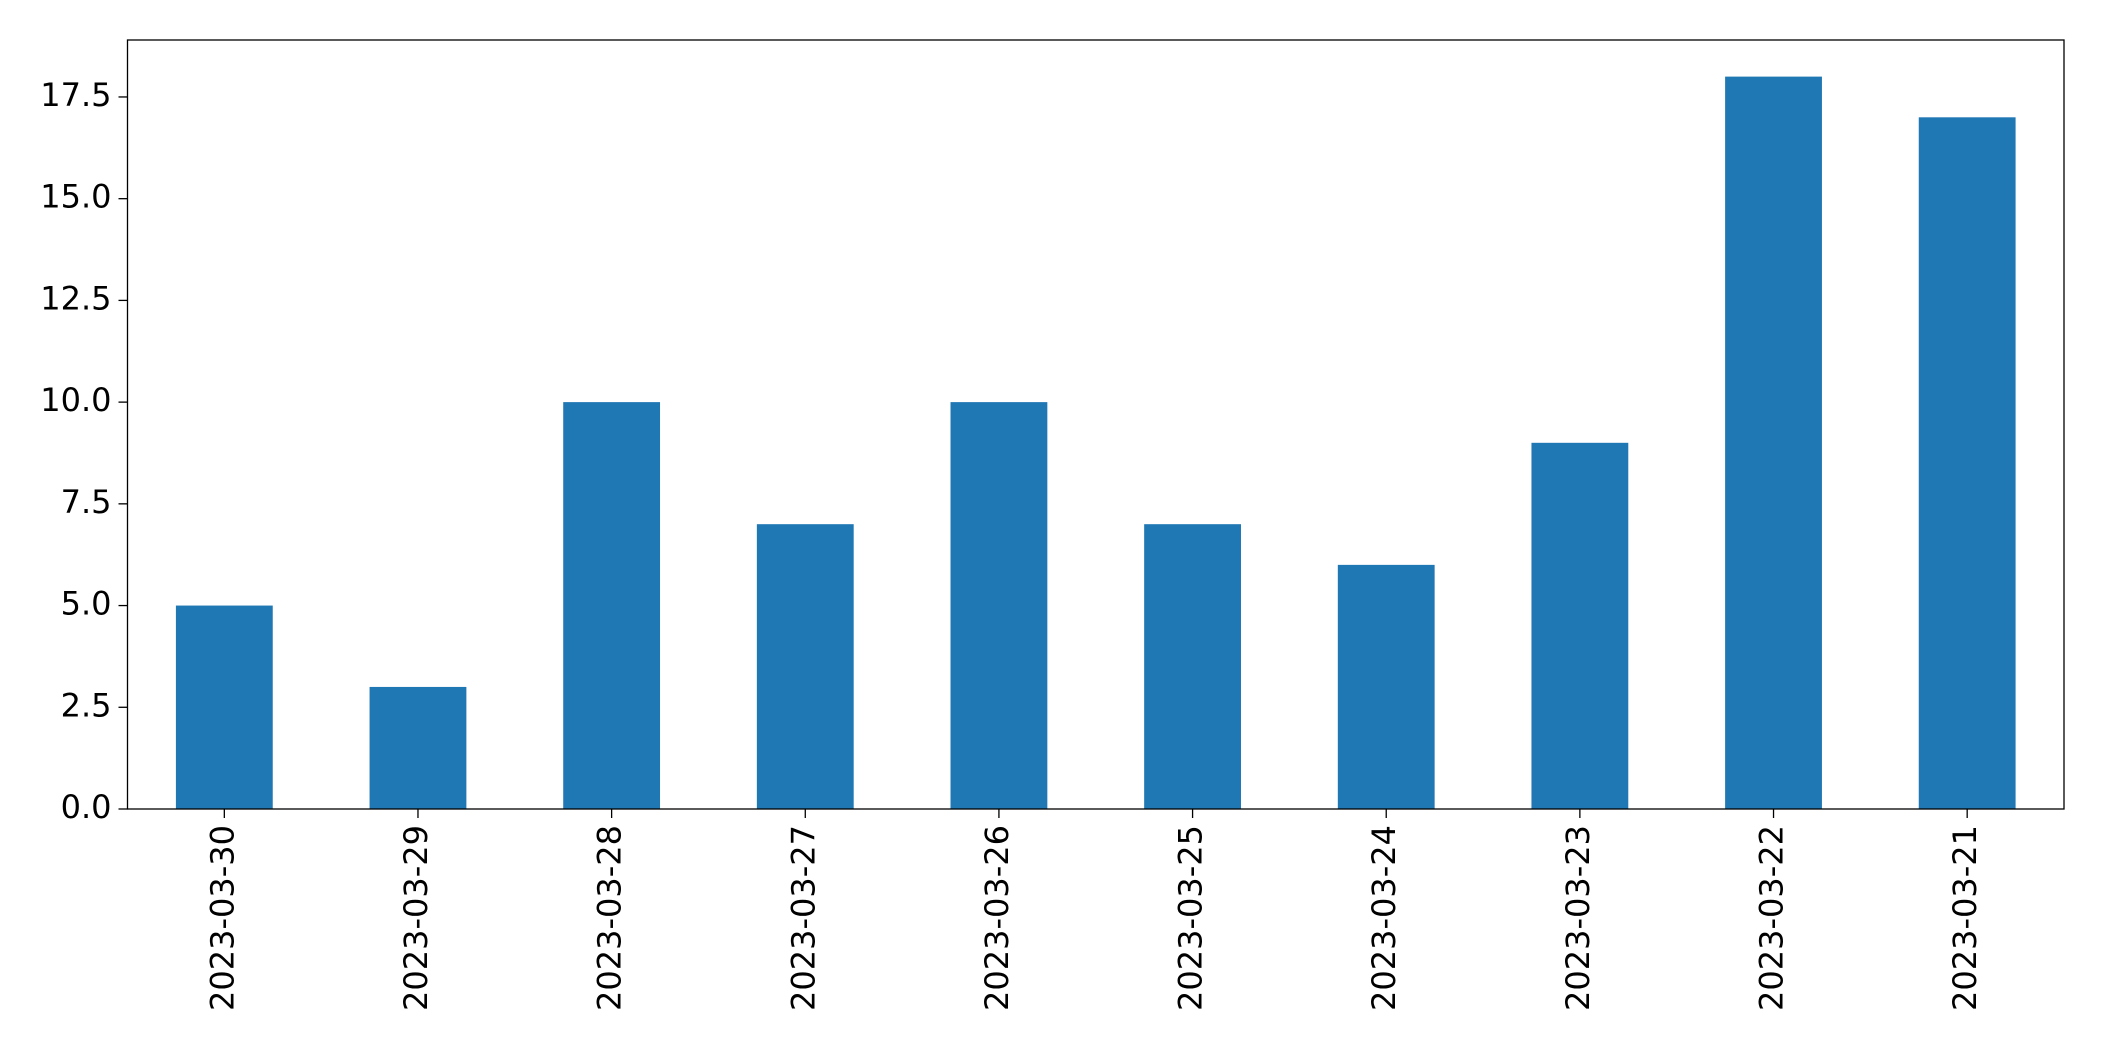  I want to click on y-tick-label: 0.0, so click(86, 807).